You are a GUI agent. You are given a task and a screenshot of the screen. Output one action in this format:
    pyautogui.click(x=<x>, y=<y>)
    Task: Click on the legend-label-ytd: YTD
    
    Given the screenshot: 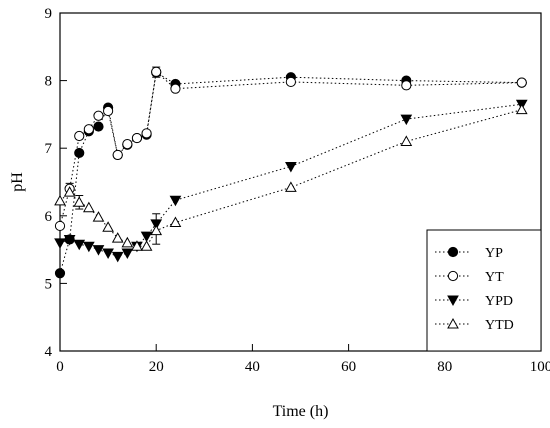 What is the action you would take?
    pyautogui.click(x=499, y=325)
    